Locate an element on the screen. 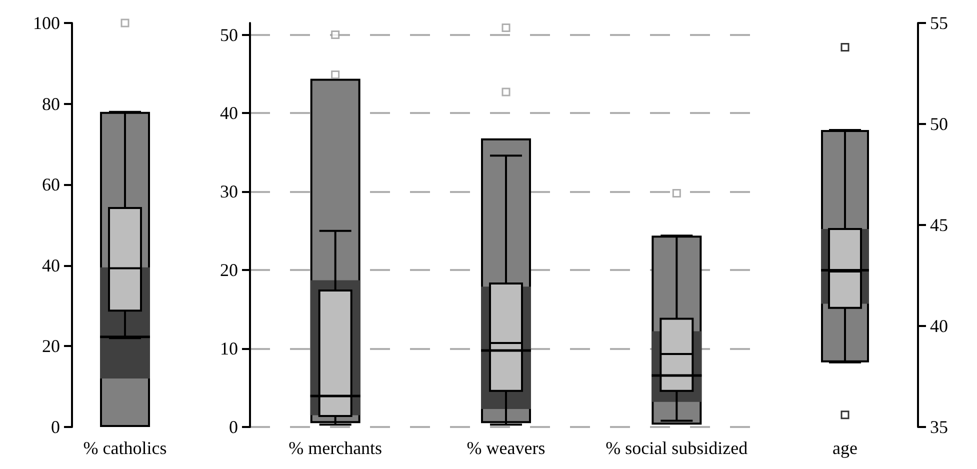 The height and width of the screenshot is (469, 977). y2-tick-label: 55 is located at coordinates (939, 23).